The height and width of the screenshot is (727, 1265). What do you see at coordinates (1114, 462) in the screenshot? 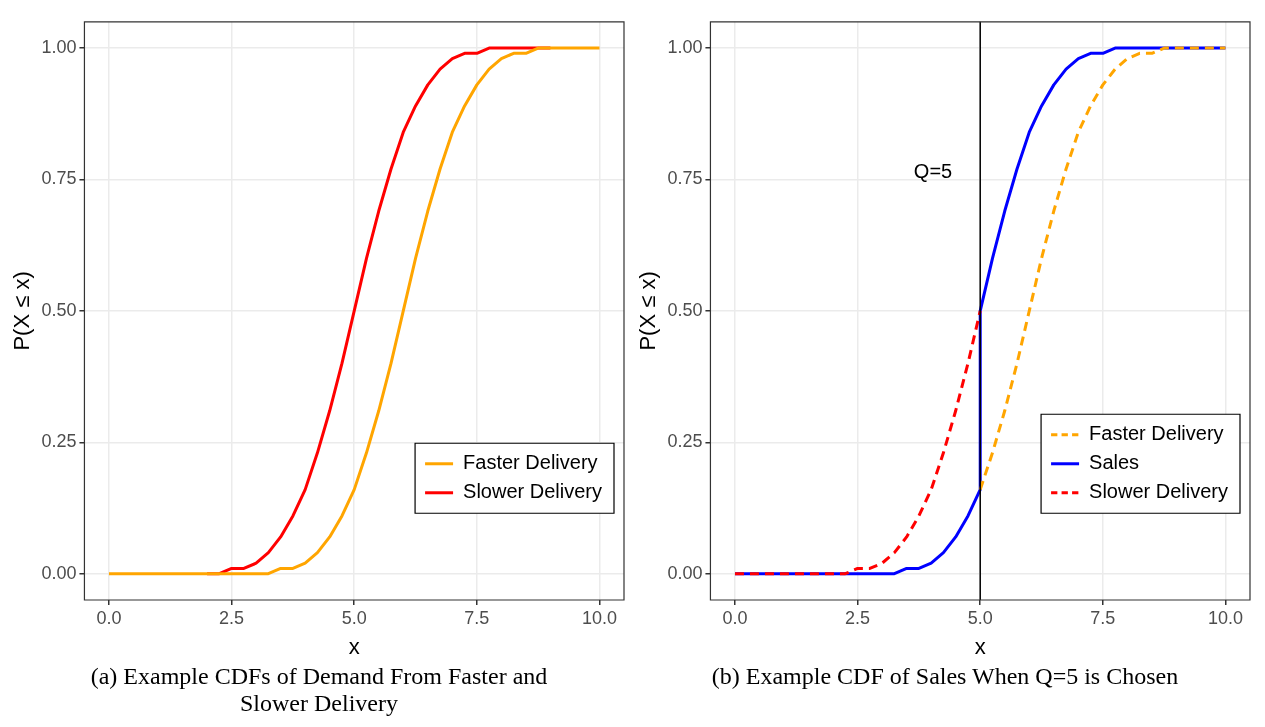
I see `legend-label: Sales` at bounding box center [1114, 462].